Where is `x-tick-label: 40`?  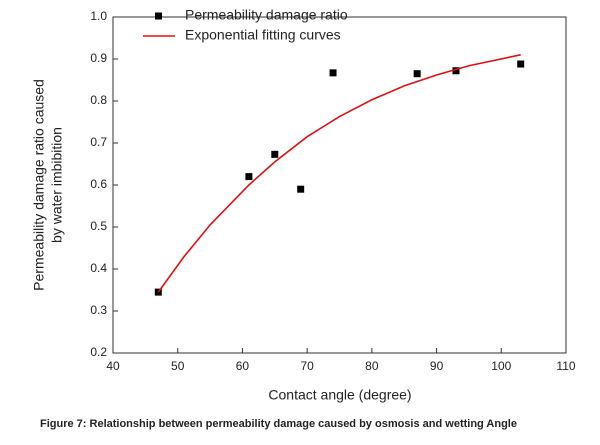 x-tick-label: 40 is located at coordinates (113, 366).